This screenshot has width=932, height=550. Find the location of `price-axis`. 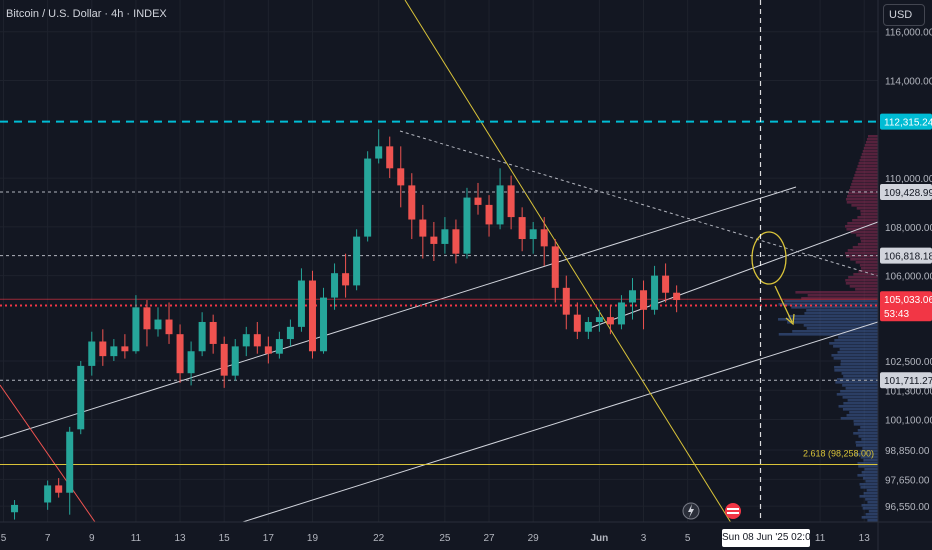

price-axis is located at coordinates (905, 275).